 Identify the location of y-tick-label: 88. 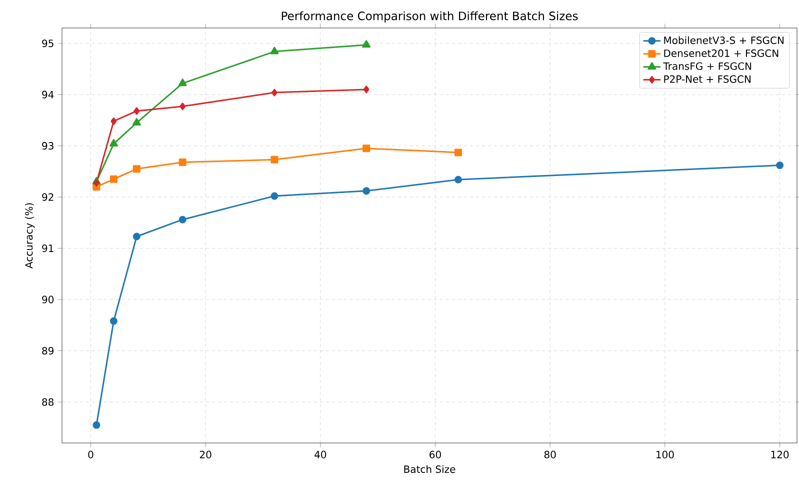
(48, 402).